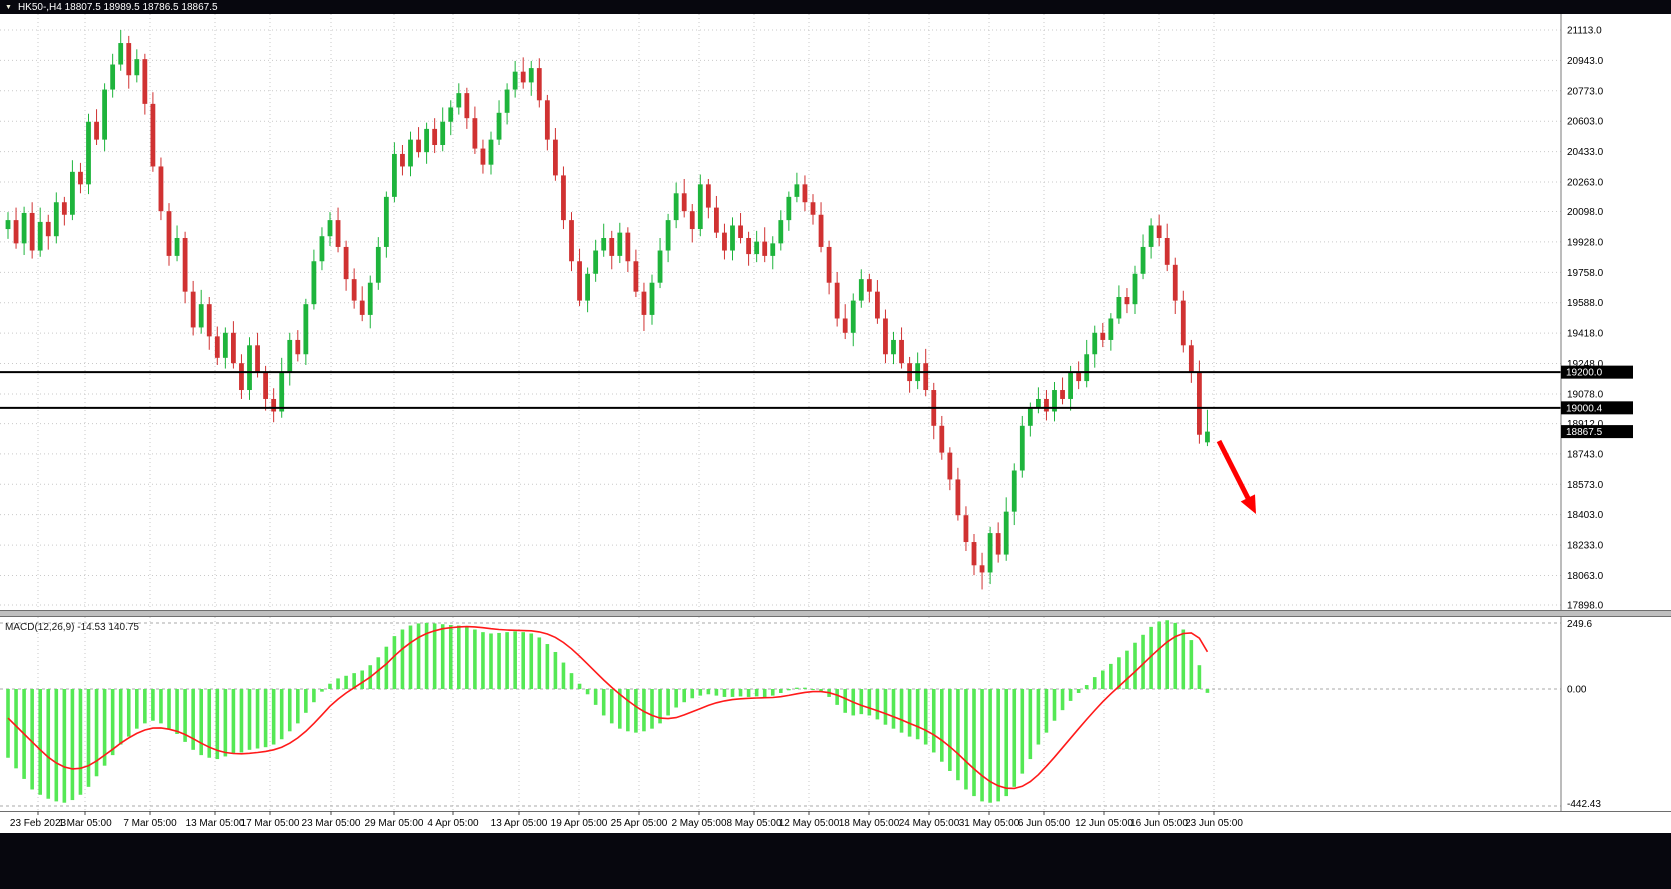 This screenshot has height=889, width=1671. Describe the element at coordinates (72, 627) in the screenshot. I see `macd-label: MACD(12,26,9) -14.53 140.75` at that location.